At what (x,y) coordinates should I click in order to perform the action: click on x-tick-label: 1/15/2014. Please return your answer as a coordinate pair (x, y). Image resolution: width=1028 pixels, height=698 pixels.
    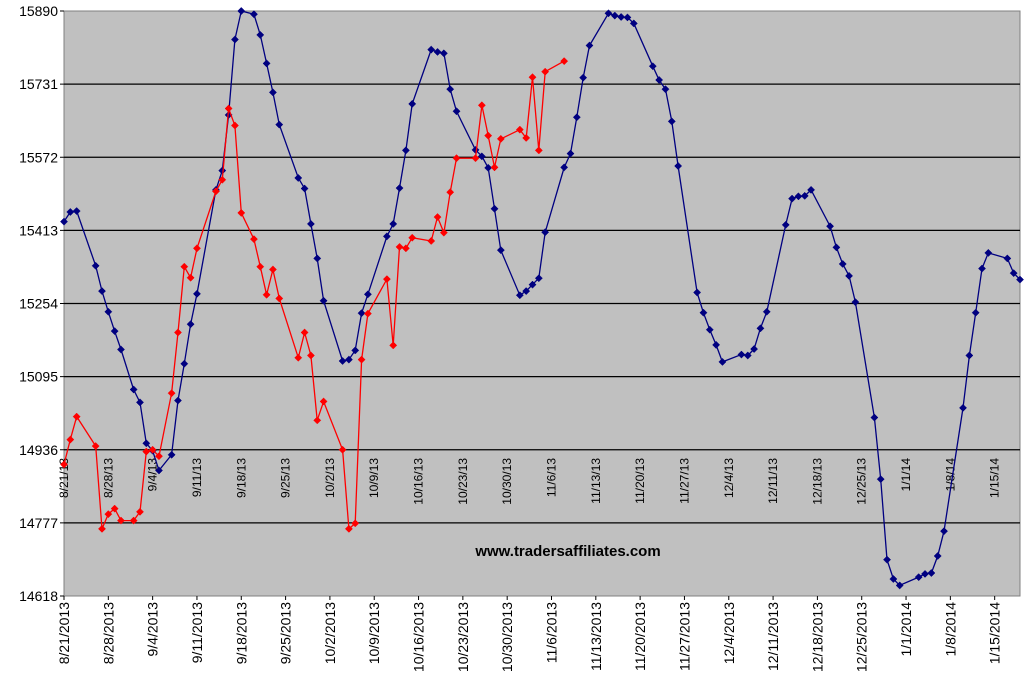
    Looking at the image, I should click on (995, 633).